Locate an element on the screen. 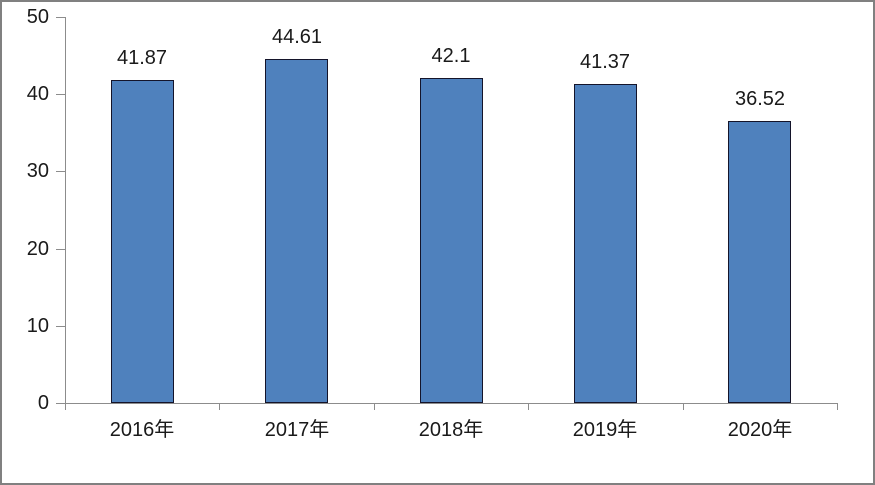 The height and width of the screenshot is (485, 875). bar-value-label: 44.61 is located at coordinates (297, 37).